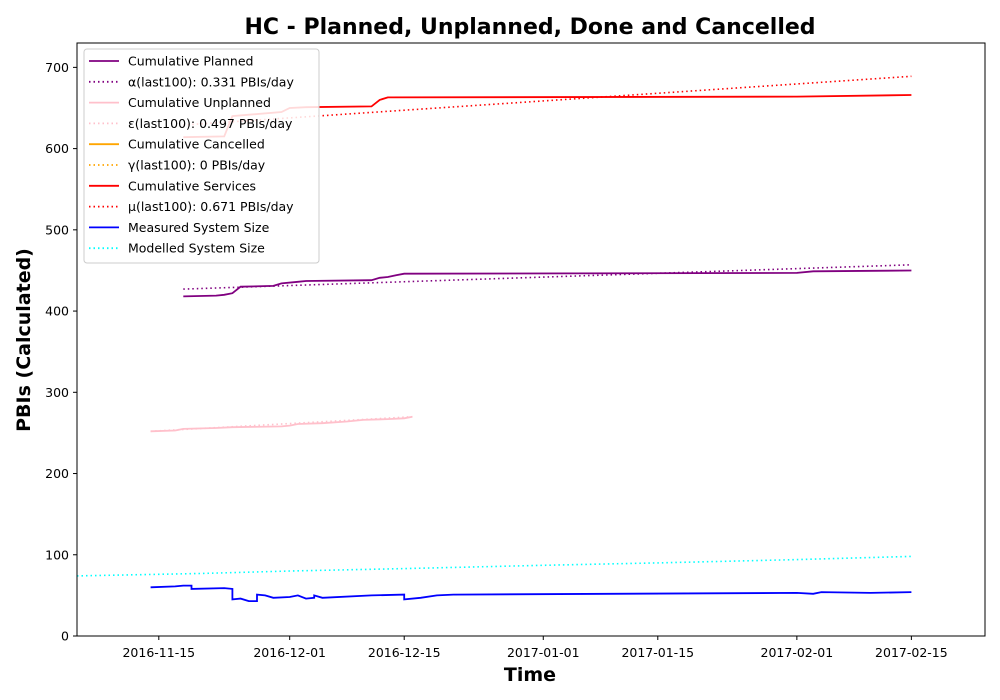  Describe the element at coordinates (199, 227) in the screenshot. I see `legend-label: Measured System Size` at that location.